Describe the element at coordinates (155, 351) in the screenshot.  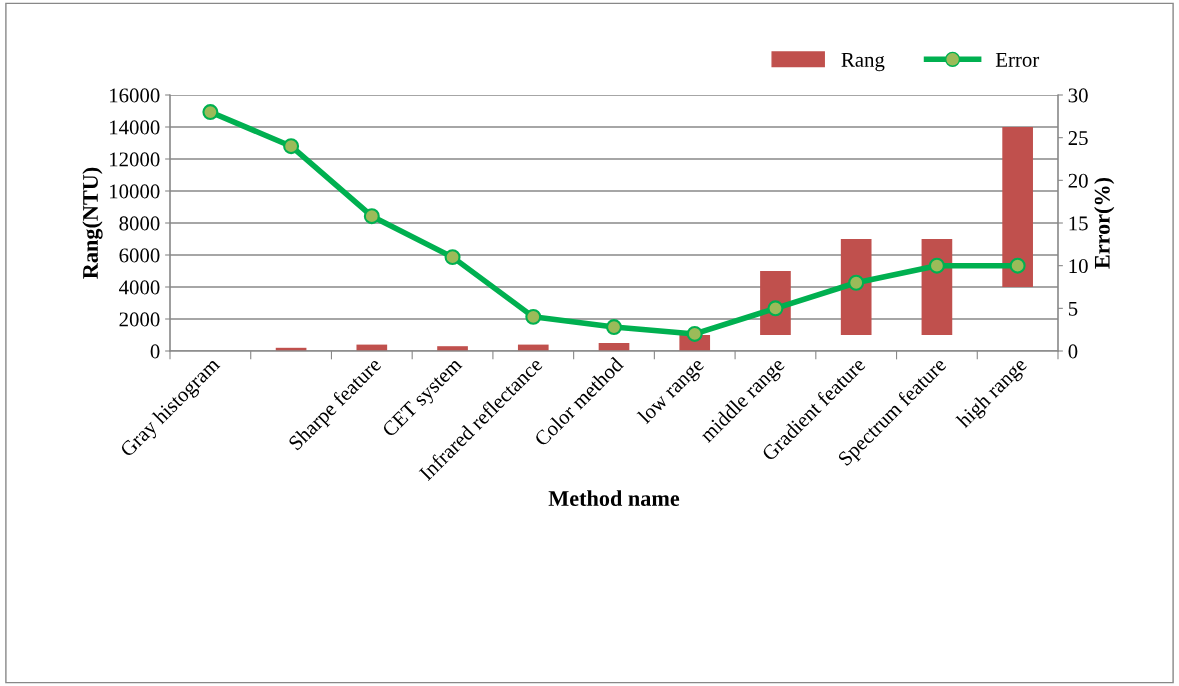
I see `y-tick-label: 0` at that location.